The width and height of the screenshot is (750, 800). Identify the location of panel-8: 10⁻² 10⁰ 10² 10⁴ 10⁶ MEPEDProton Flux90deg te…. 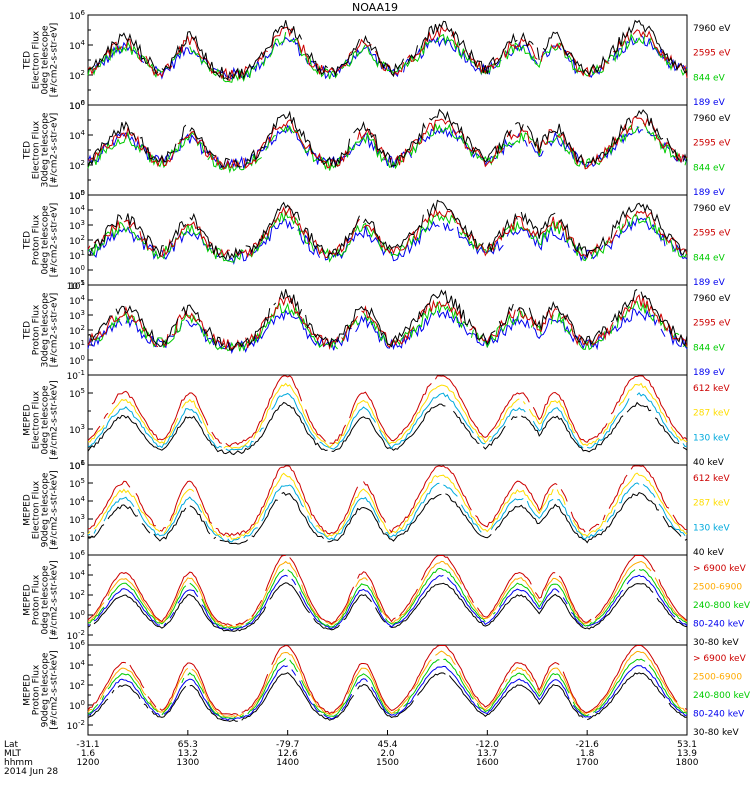
(386, 688).